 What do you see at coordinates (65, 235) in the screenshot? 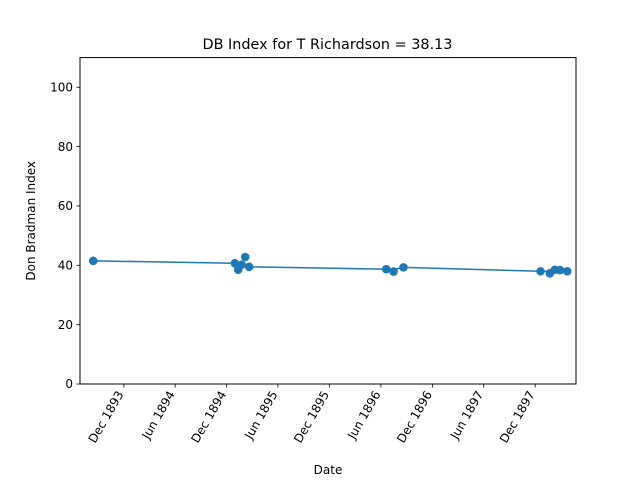
I see `y-axis-ticks: 0 20 40 60 80 100` at bounding box center [65, 235].